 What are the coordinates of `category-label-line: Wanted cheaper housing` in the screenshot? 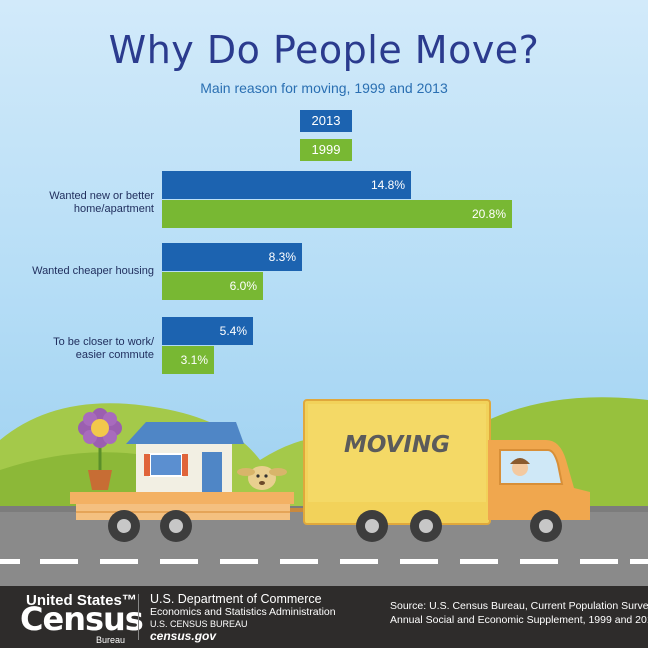 It's located at (93, 271).